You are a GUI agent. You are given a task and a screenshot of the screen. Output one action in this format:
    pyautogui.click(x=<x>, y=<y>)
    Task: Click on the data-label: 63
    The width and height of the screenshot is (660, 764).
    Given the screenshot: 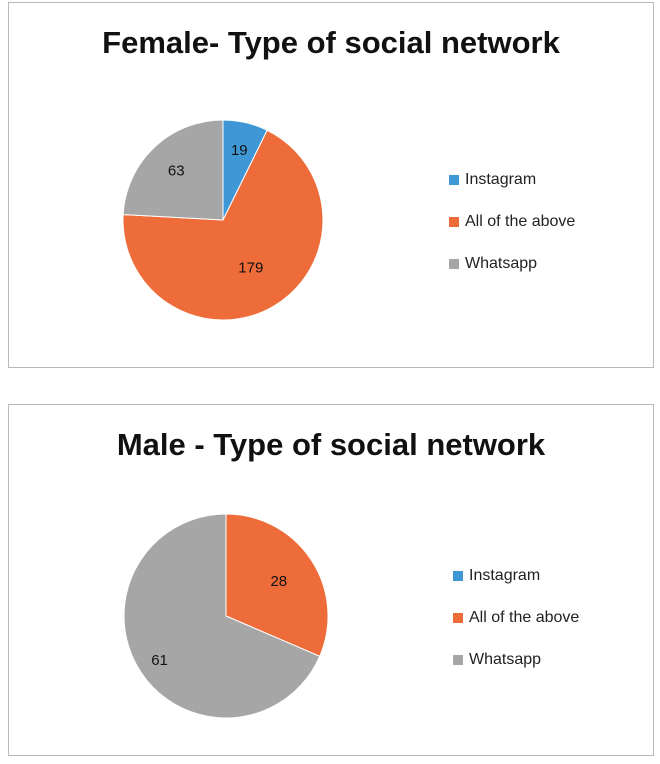 What is the action you would take?
    pyautogui.click(x=176, y=171)
    